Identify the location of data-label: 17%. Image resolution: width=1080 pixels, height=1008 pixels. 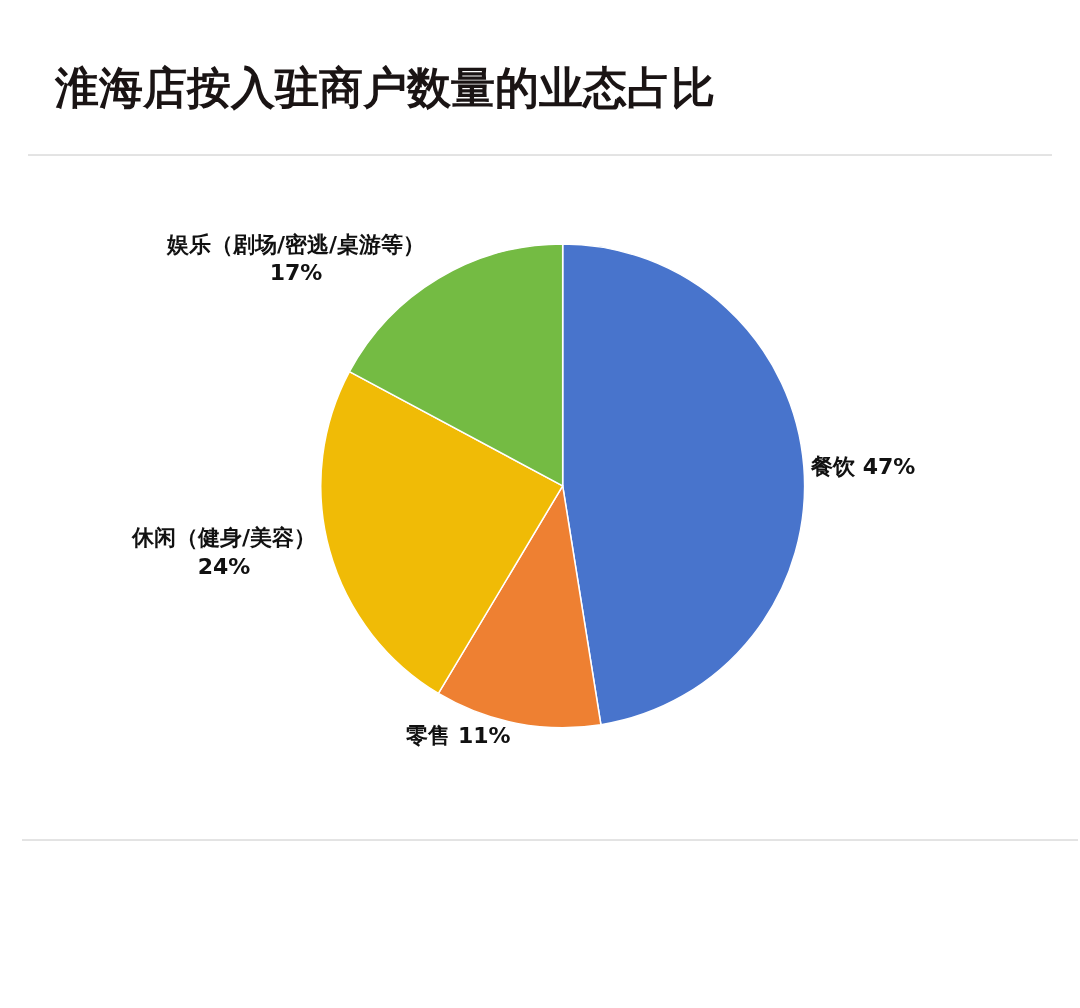
(296, 273).